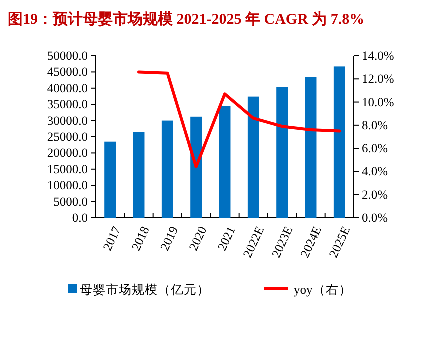 The width and height of the screenshot is (439, 343). I want to click on x-tick-label: 2018, so click(140, 239).